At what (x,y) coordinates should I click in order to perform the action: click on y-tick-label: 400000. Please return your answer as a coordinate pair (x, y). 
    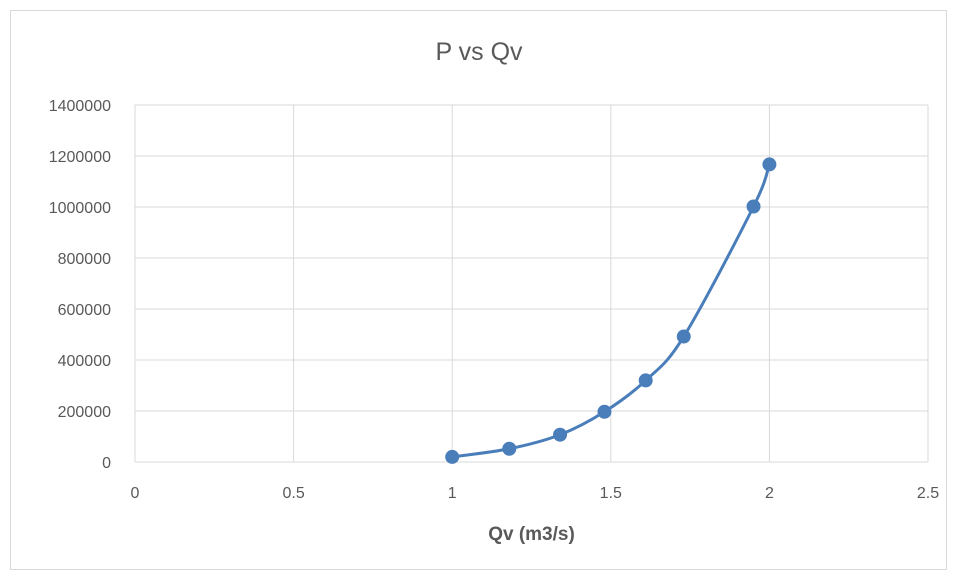
    Looking at the image, I should click on (84, 361).